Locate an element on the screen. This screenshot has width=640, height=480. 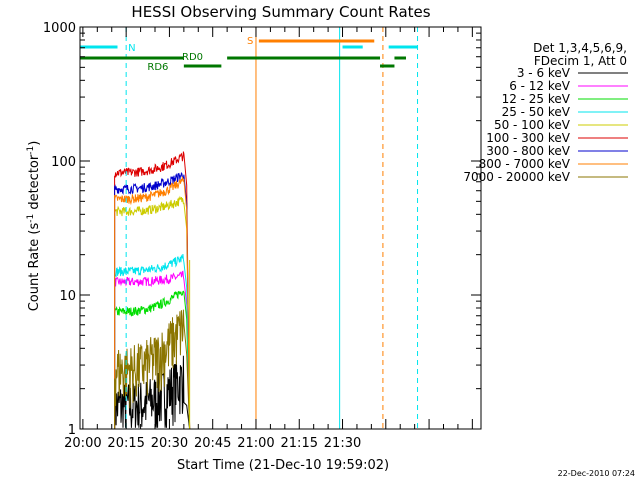
y-axis-label-mid: detector is located at coordinates (34, 184).